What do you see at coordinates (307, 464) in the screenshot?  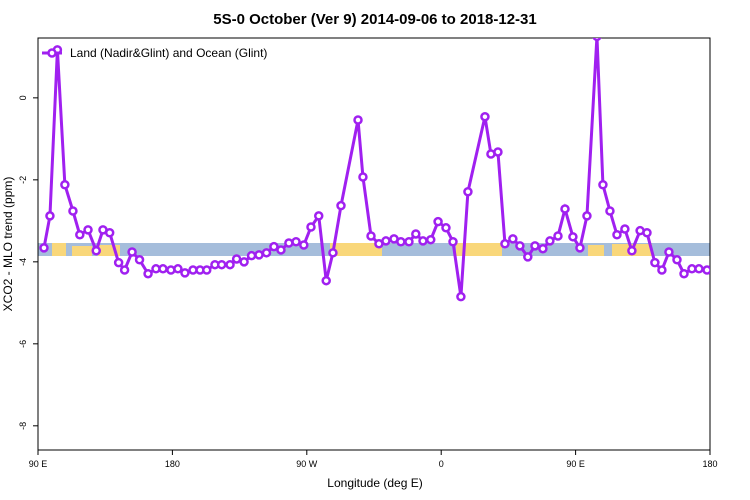 I see `x-tick-label: 90 W` at bounding box center [307, 464].